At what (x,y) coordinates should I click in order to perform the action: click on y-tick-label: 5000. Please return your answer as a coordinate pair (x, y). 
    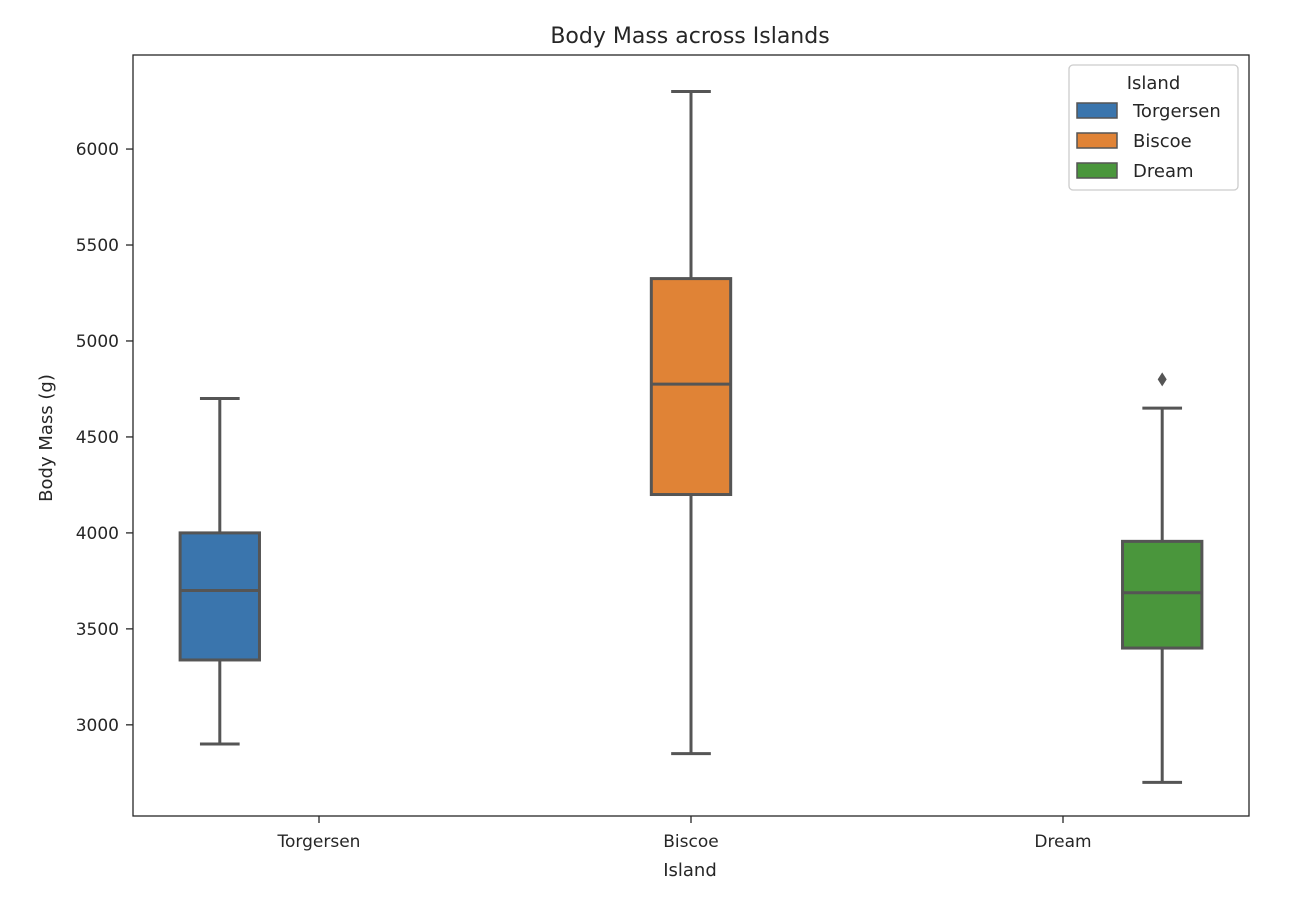
    Looking at the image, I should click on (97, 342).